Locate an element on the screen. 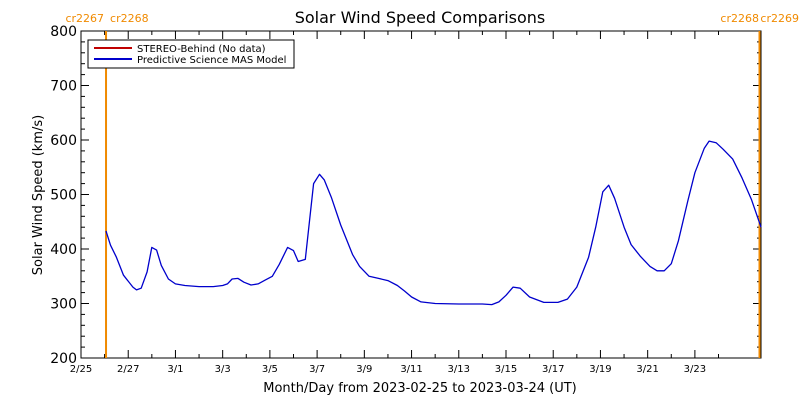 Image resolution: width=800 pixels, height=400 pixels. y-axis-label: Solar Wind Speed (km/s) is located at coordinates (38, 195).